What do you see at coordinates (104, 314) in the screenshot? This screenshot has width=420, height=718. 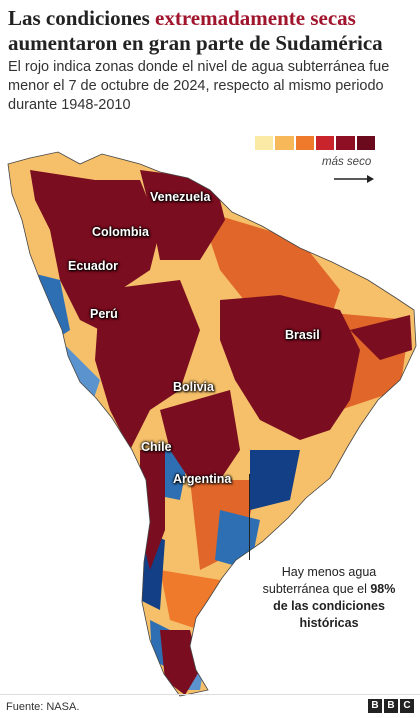 I see `label-peru: Perú` at bounding box center [104, 314].